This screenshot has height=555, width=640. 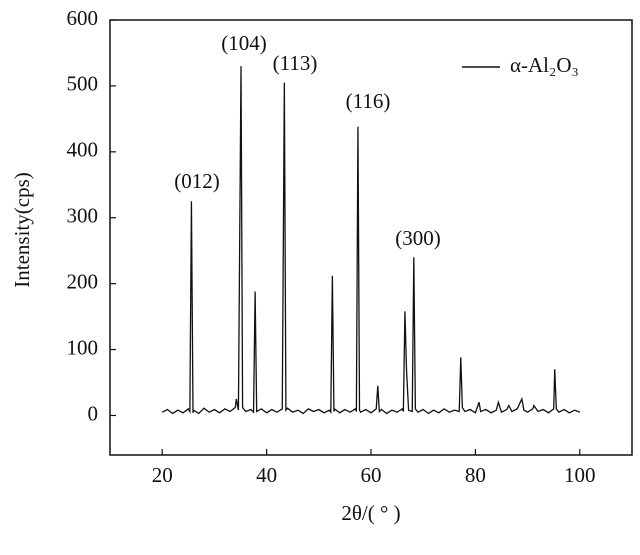 I want to click on y-tick-label: 0, so click(x=93, y=413).